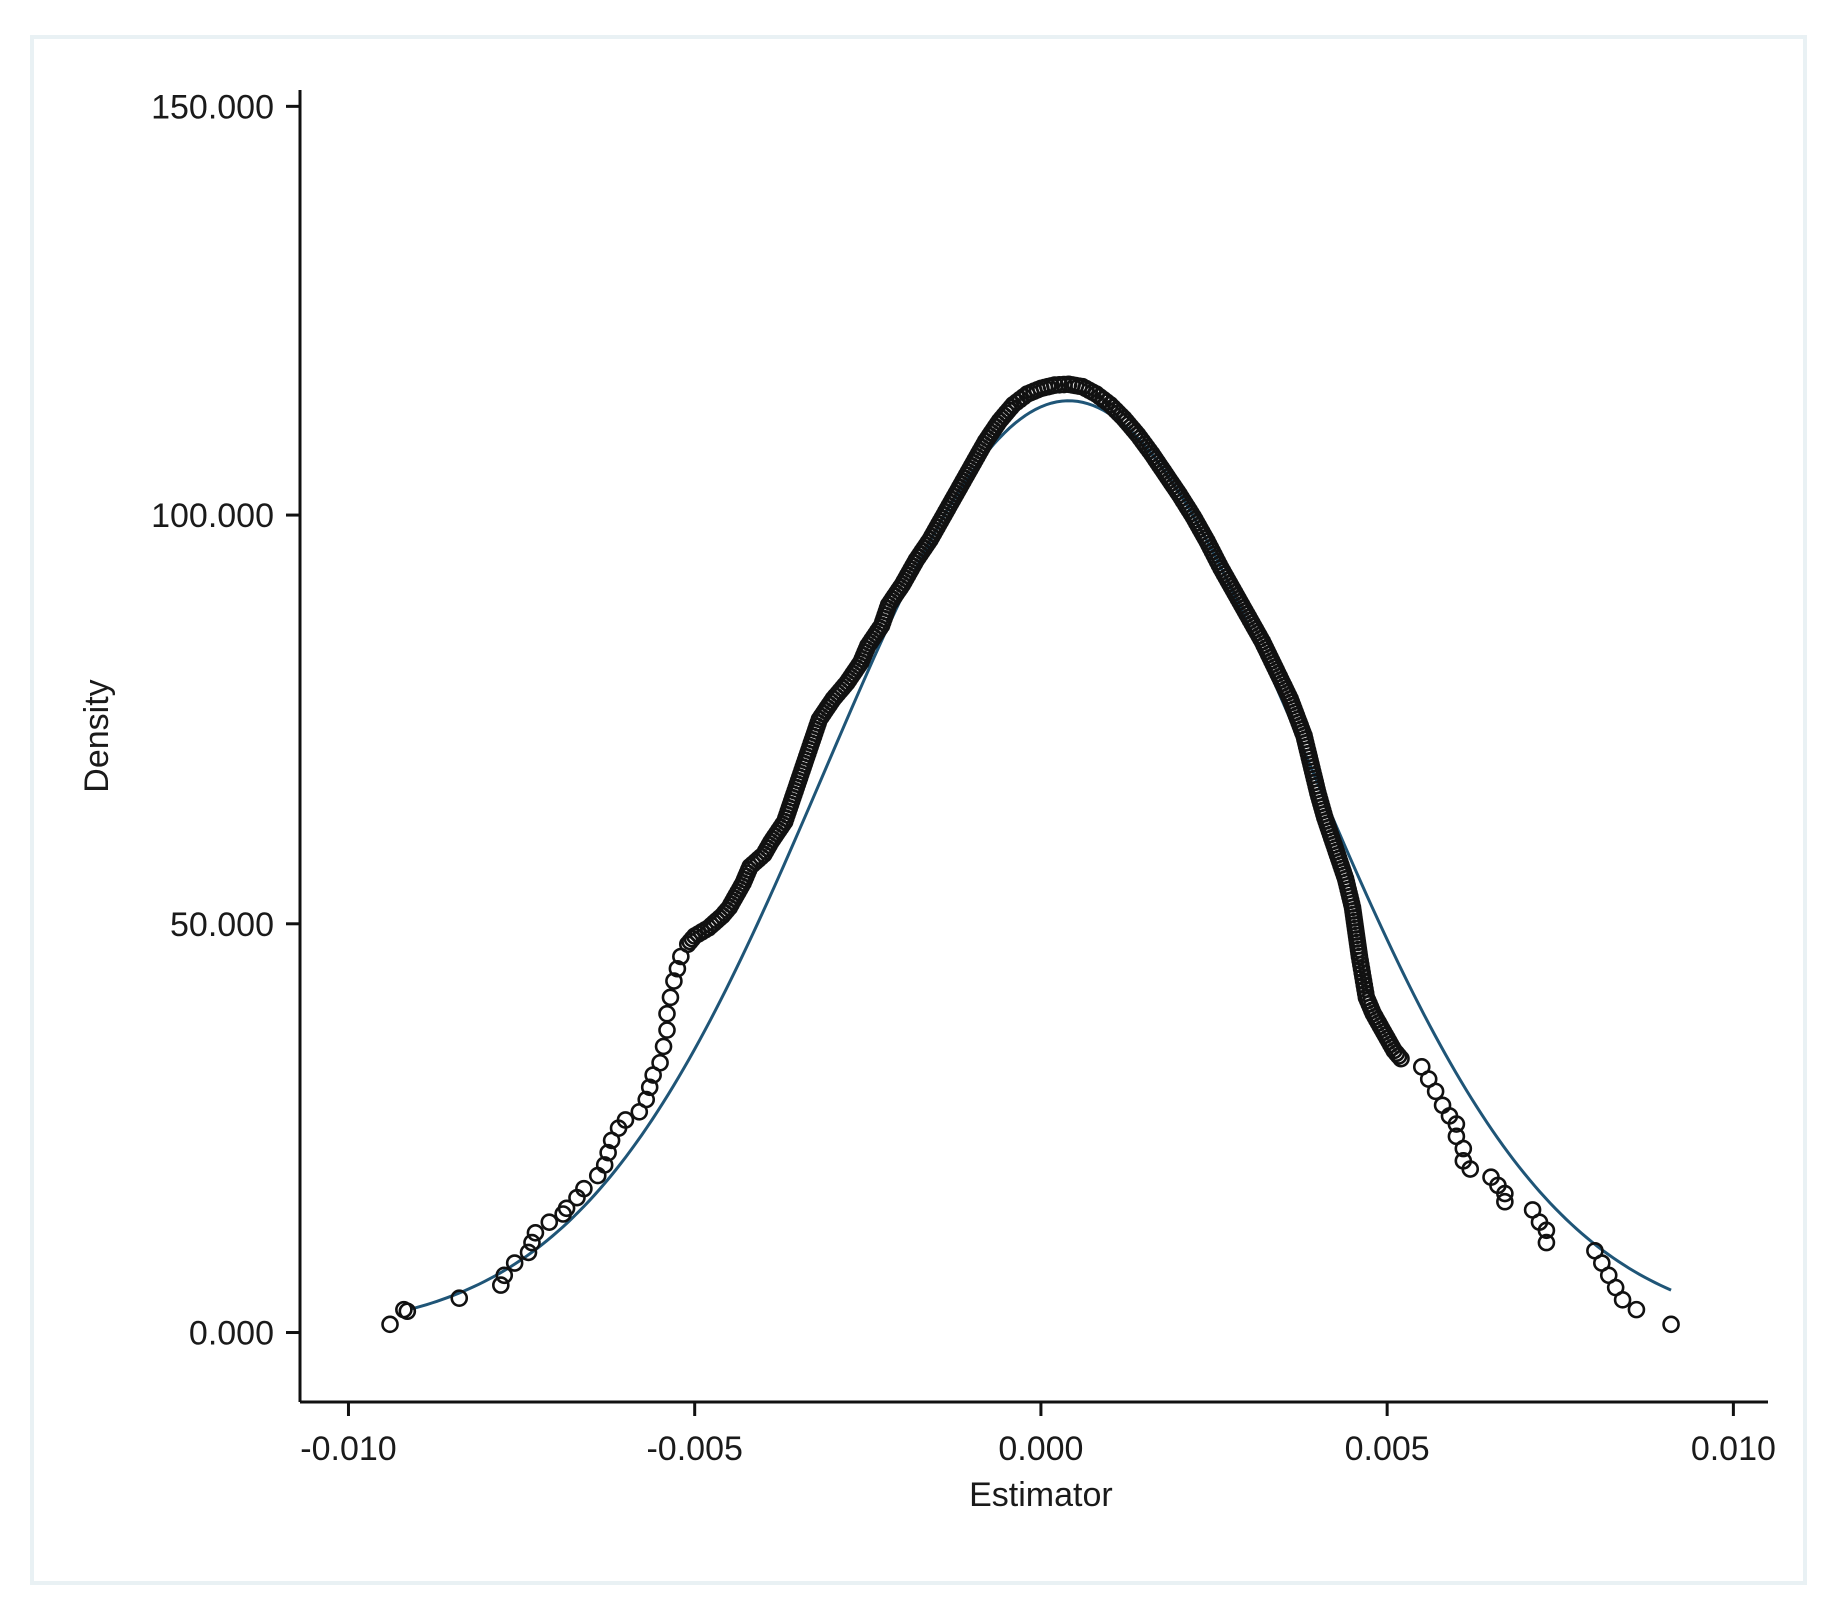  What do you see at coordinates (97, 735) in the screenshot?
I see `y-axis-title: Density` at bounding box center [97, 735].